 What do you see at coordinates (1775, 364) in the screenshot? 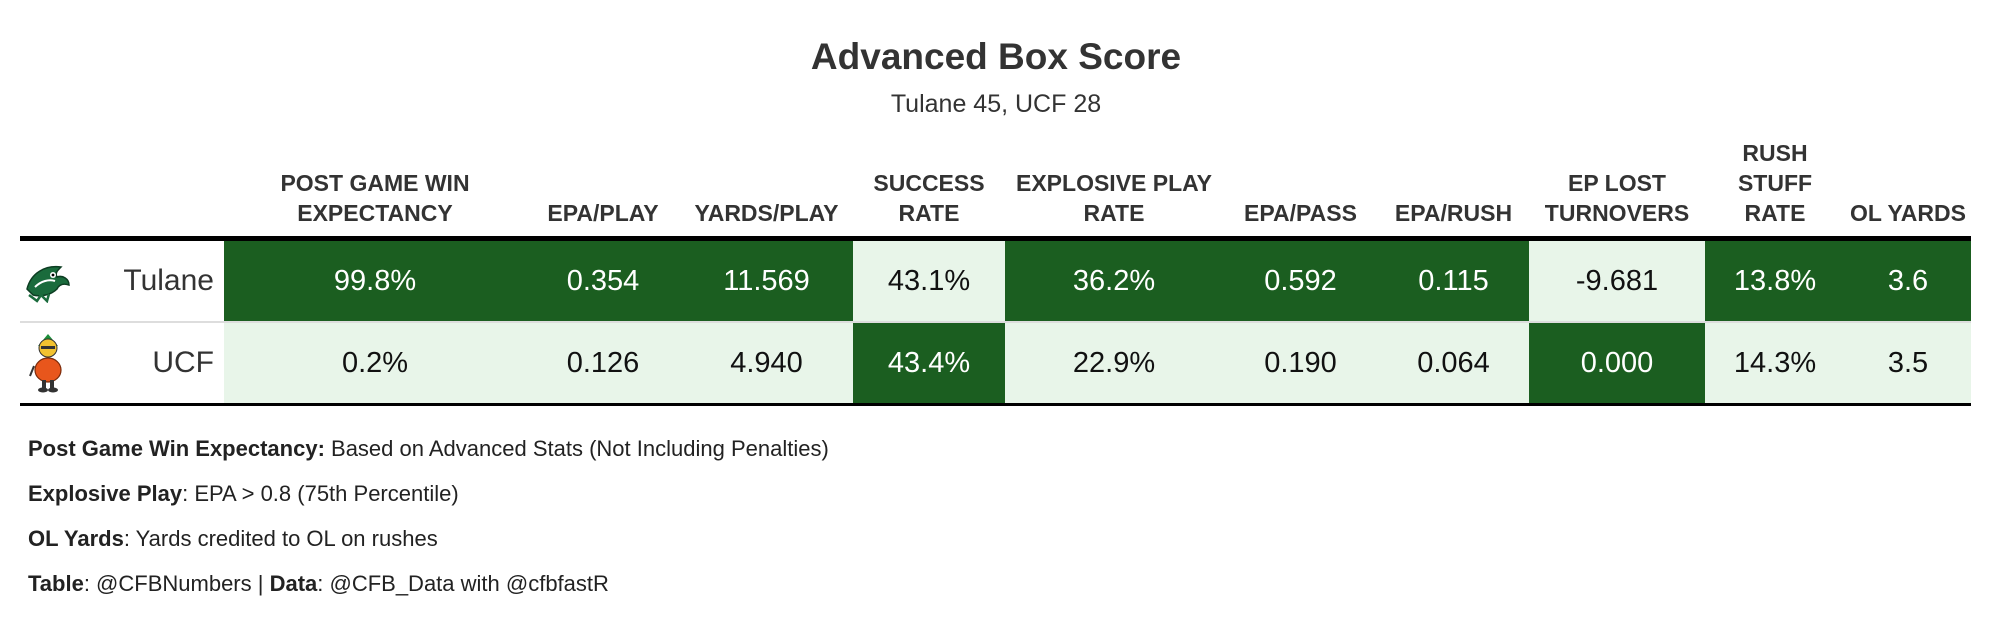
I see `cell-value: 14.3%` at bounding box center [1775, 364].